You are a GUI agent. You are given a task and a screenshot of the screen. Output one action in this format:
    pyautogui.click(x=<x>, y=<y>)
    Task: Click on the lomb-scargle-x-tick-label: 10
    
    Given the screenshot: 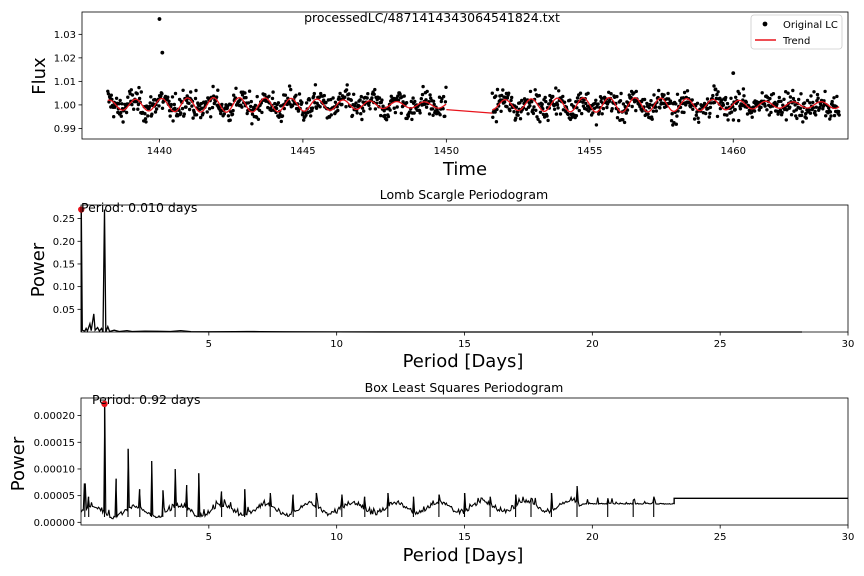 What is the action you would take?
    pyautogui.click(x=336, y=344)
    